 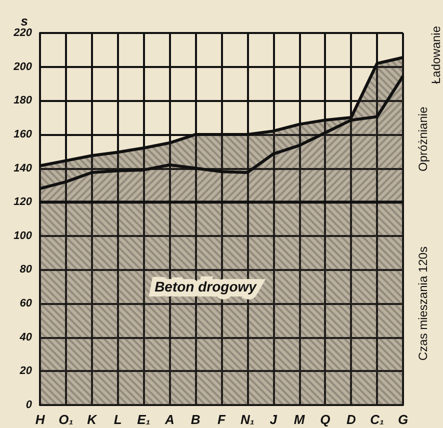 What do you see at coordinates (274, 419) in the screenshot?
I see `x-tick-label: J` at bounding box center [274, 419].